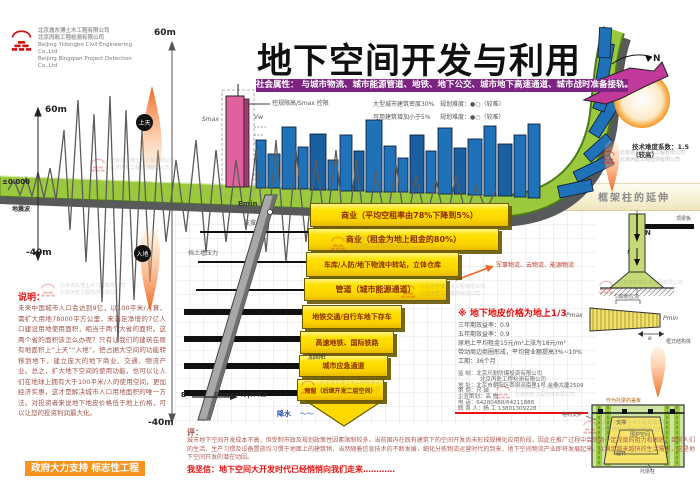  I want to click on frame-body-label: 框式结构体, so click(679, 342).